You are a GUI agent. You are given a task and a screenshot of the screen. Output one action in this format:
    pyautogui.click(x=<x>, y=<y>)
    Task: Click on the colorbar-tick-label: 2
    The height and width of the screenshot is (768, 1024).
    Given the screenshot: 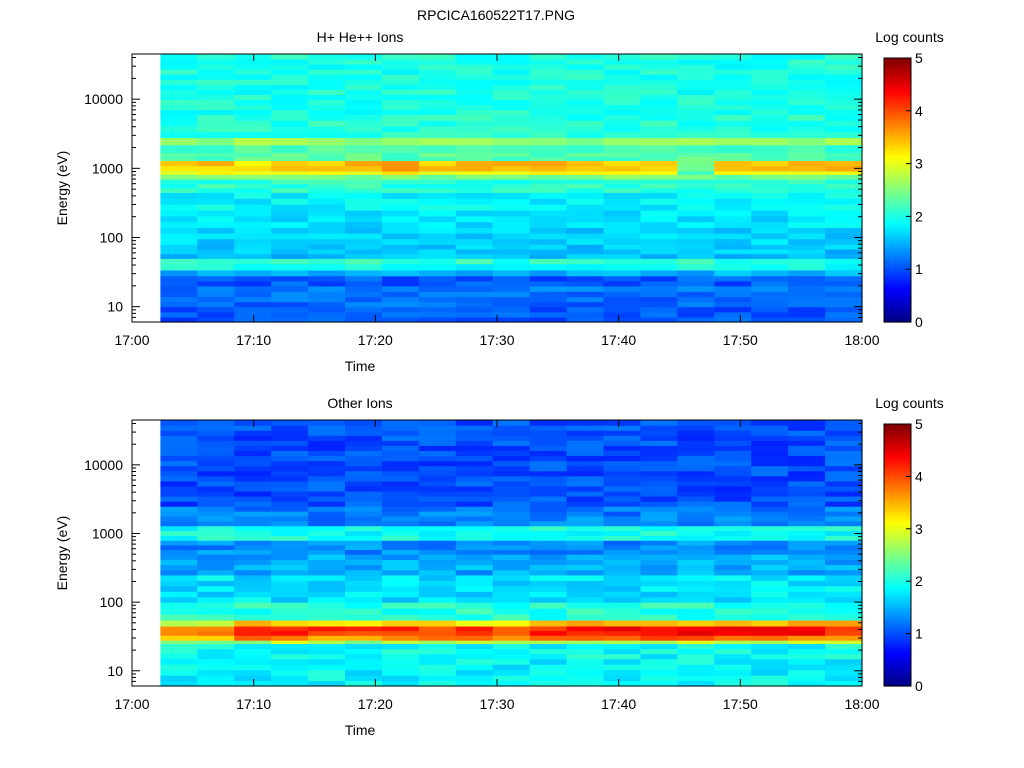 What is the action you would take?
    pyautogui.click(x=919, y=581)
    